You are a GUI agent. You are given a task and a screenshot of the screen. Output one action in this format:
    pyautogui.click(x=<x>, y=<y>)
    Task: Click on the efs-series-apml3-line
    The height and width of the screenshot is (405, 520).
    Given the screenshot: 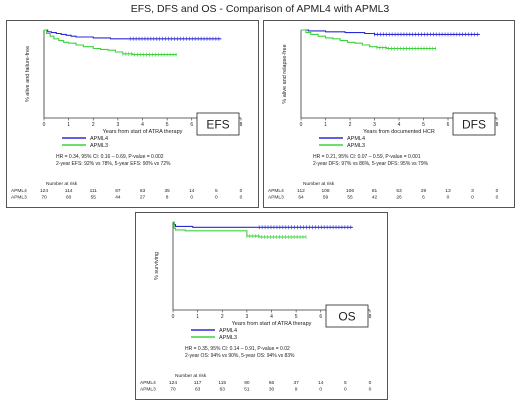 What is the action you would take?
    pyautogui.click(x=110, y=42)
    